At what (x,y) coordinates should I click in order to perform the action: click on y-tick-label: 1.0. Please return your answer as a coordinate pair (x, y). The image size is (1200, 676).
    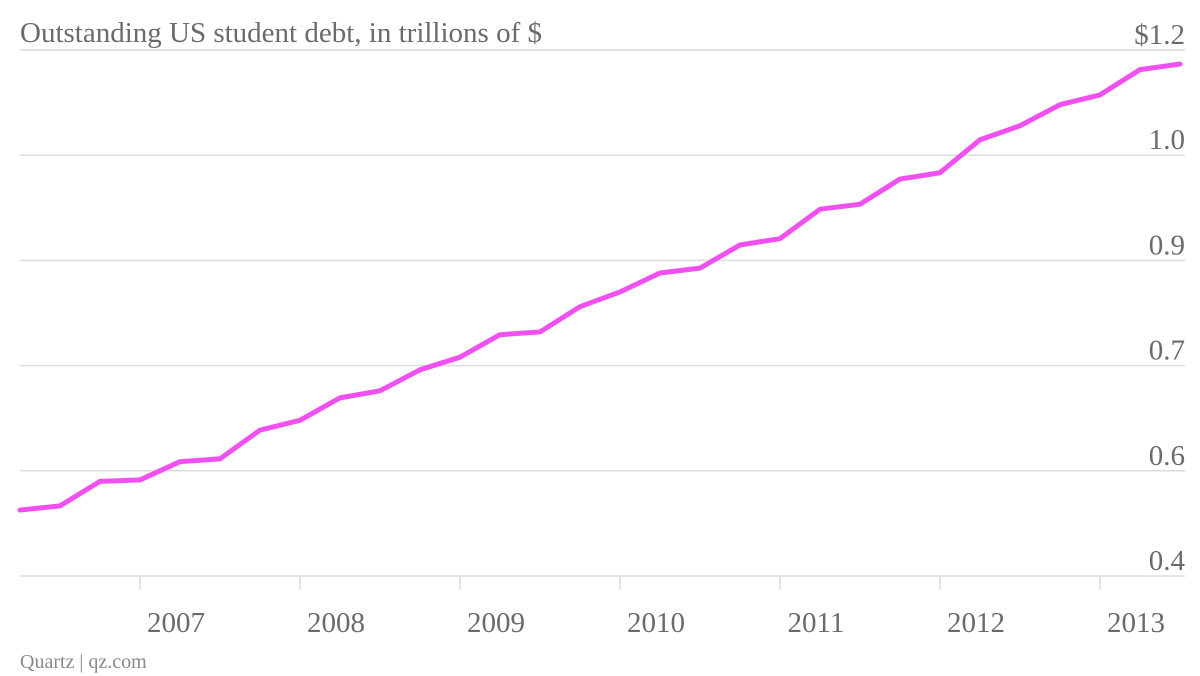
    Looking at the image, I should click on (1167, 140).